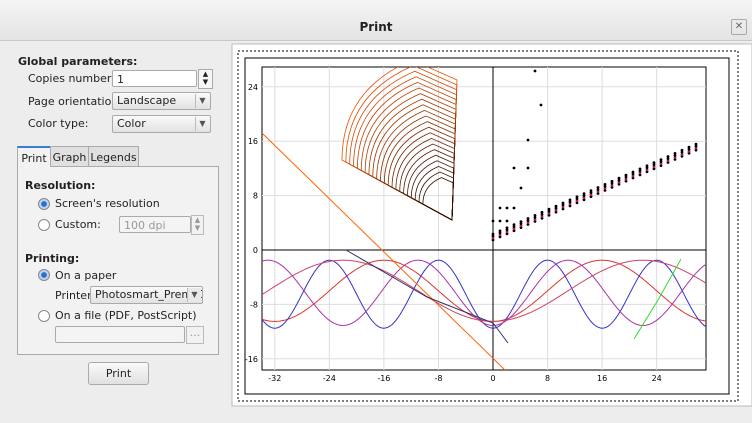  I want to click on value: Photosmart_Prem_C, so click(149, 294).